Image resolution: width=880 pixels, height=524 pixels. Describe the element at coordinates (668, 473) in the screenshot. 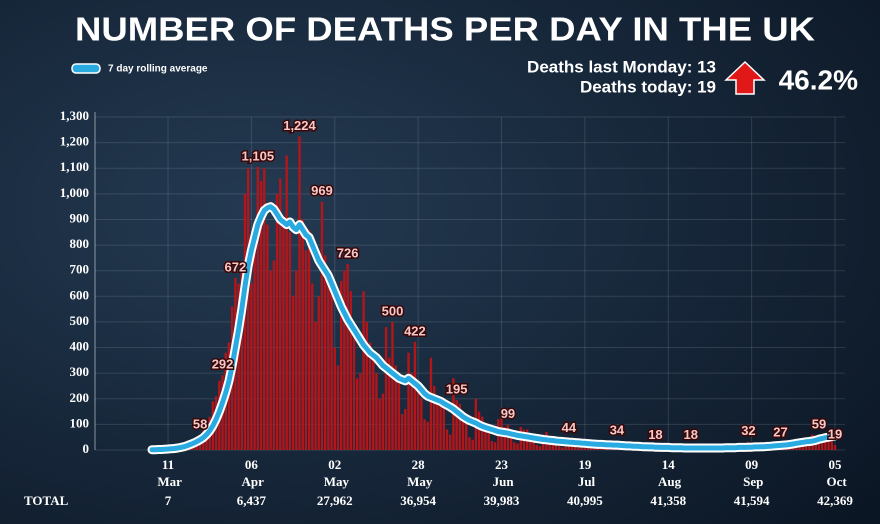

I see `x-tick-label: 14 Aug` at that location.